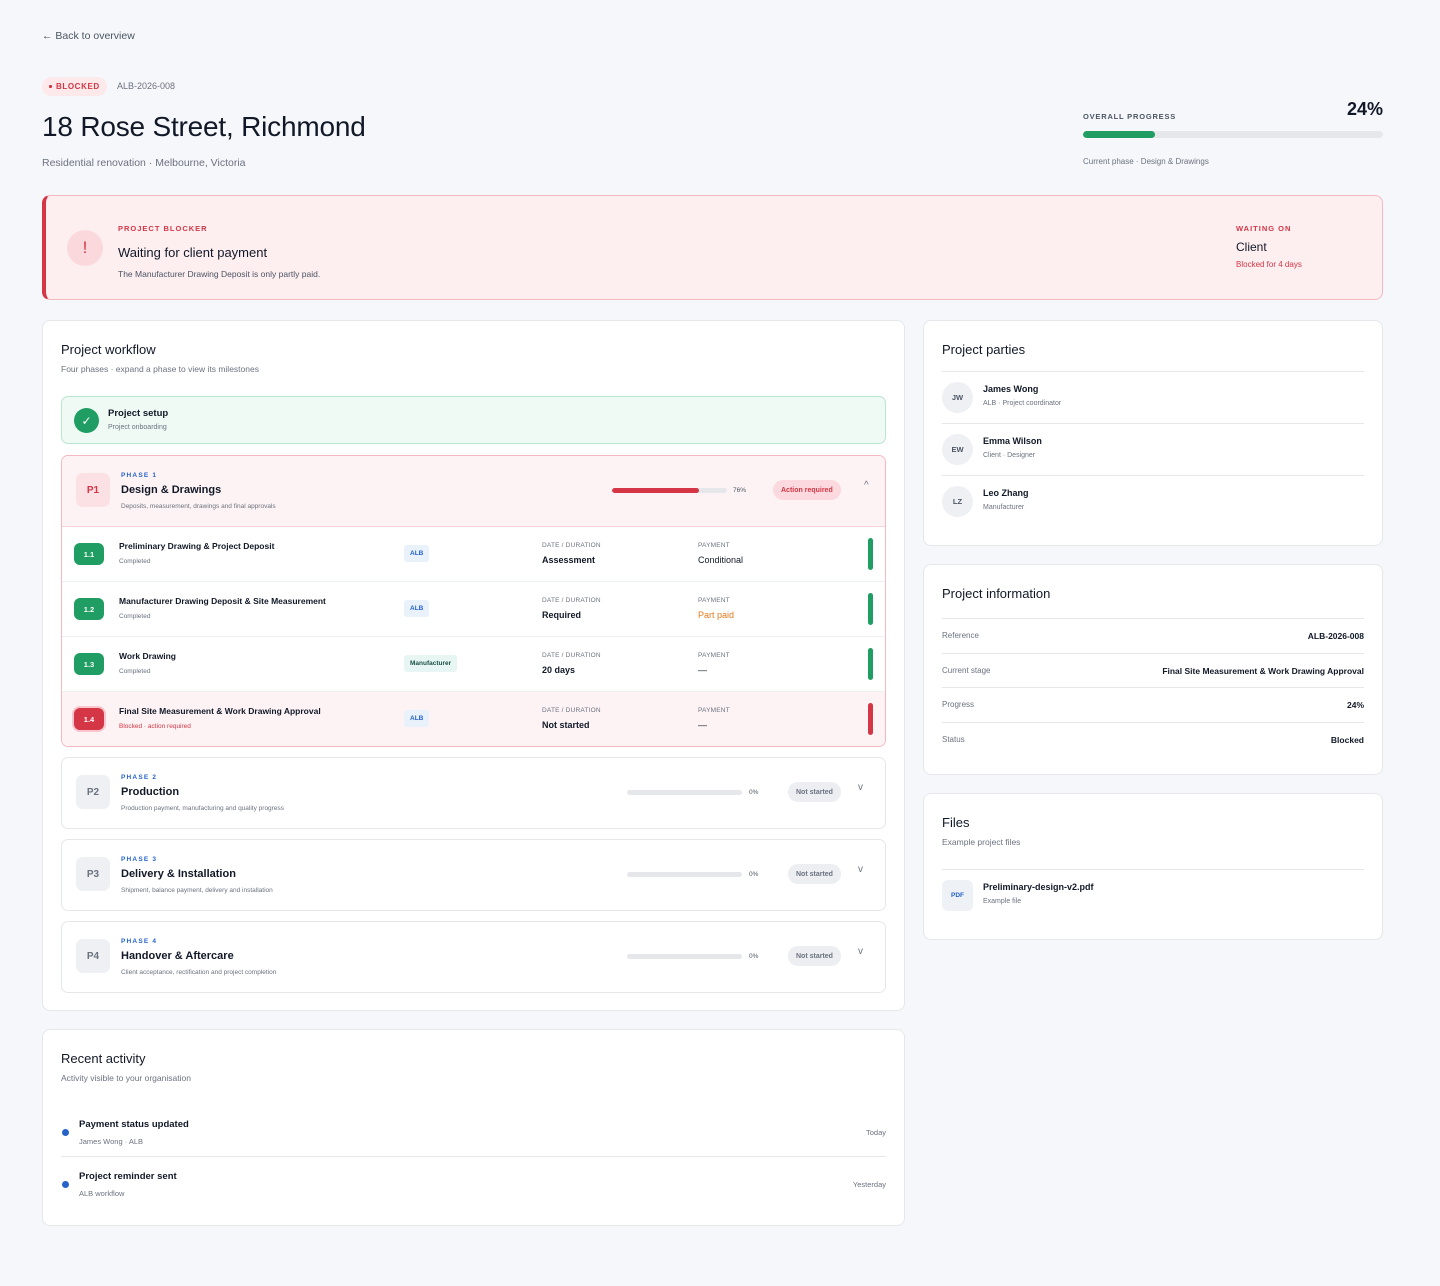 Image resolution: width=1440 pixels, height=1286 pixels. What do you see at coordinates (957, 895) in the screenshot?
I see `pdf-file-icon: PDF` at bounding box center [957, 895].